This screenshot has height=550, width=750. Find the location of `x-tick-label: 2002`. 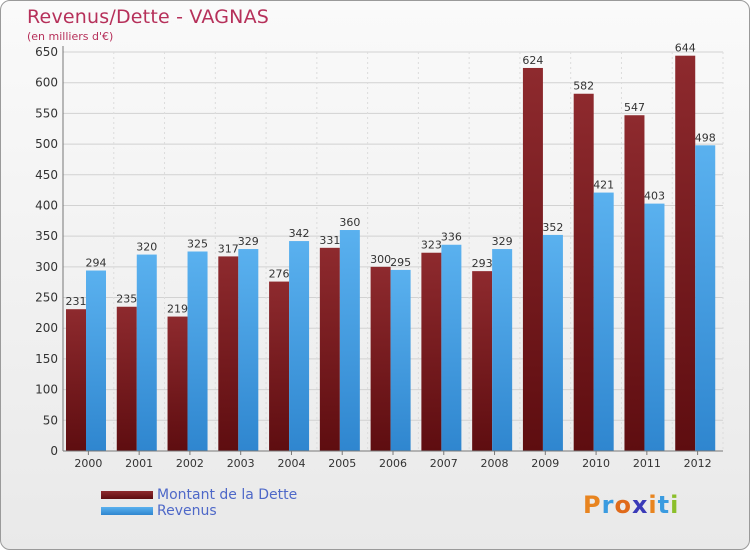

x-tick-label: 2002 is located at coordinates (190, 463).